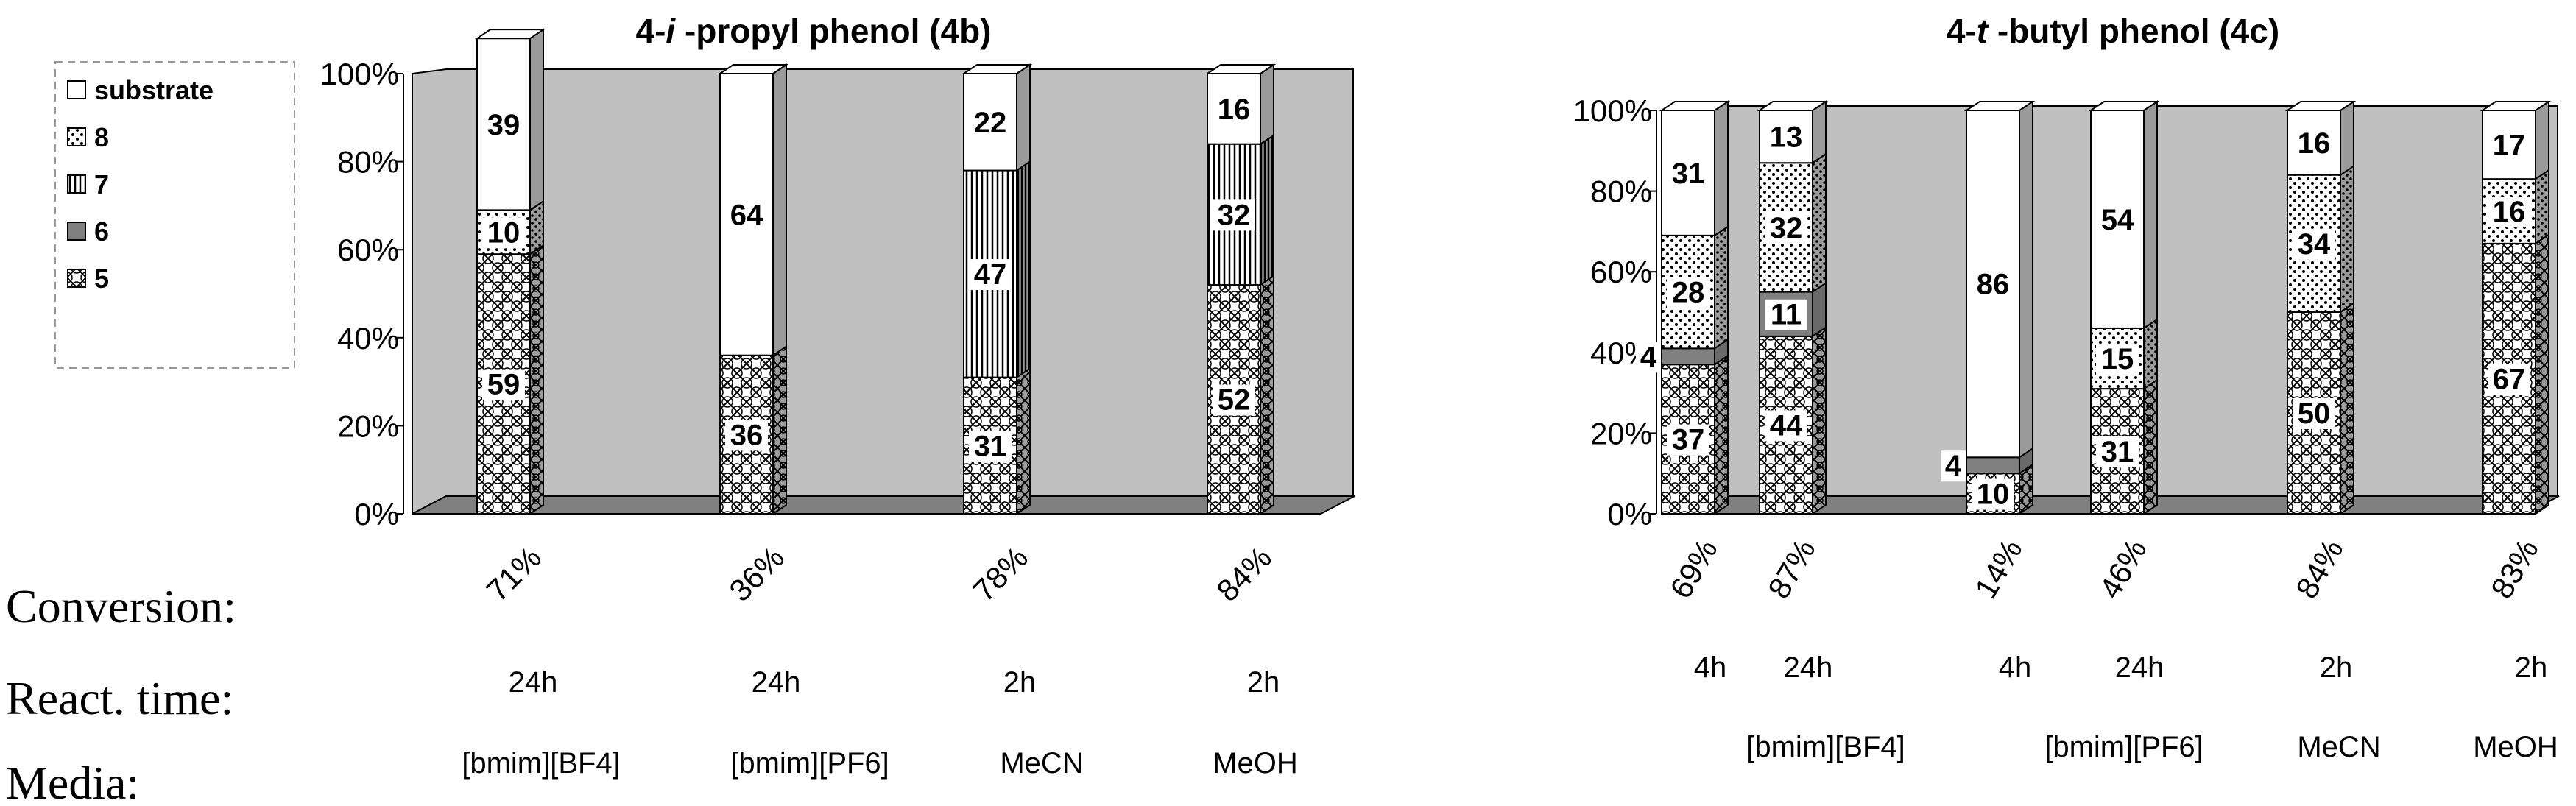 This screenshot has width=2576, height=806. I want to click on data-label: 44, so click(1786, 426).